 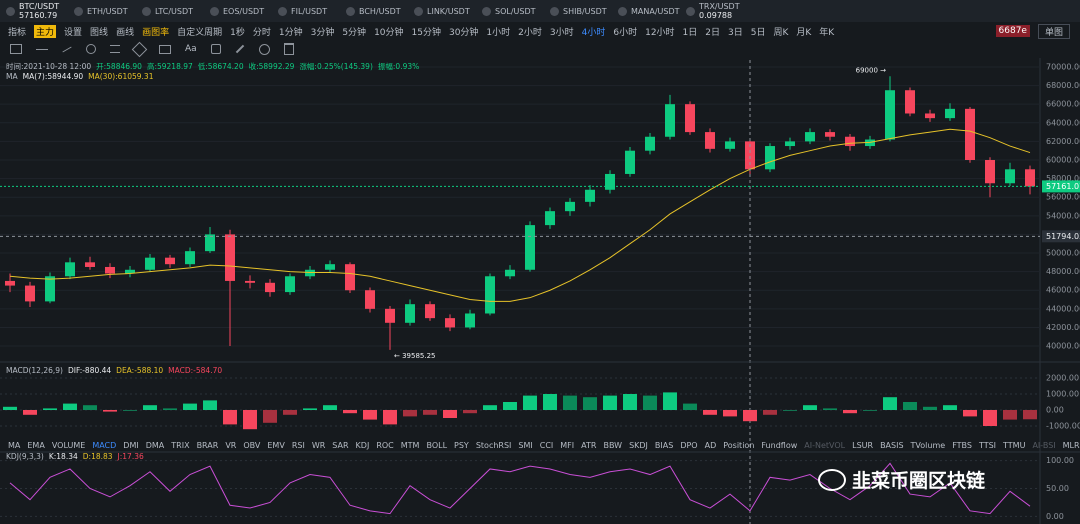 I want to click on indicator-tab: MTM, so click(x=410, y=445).